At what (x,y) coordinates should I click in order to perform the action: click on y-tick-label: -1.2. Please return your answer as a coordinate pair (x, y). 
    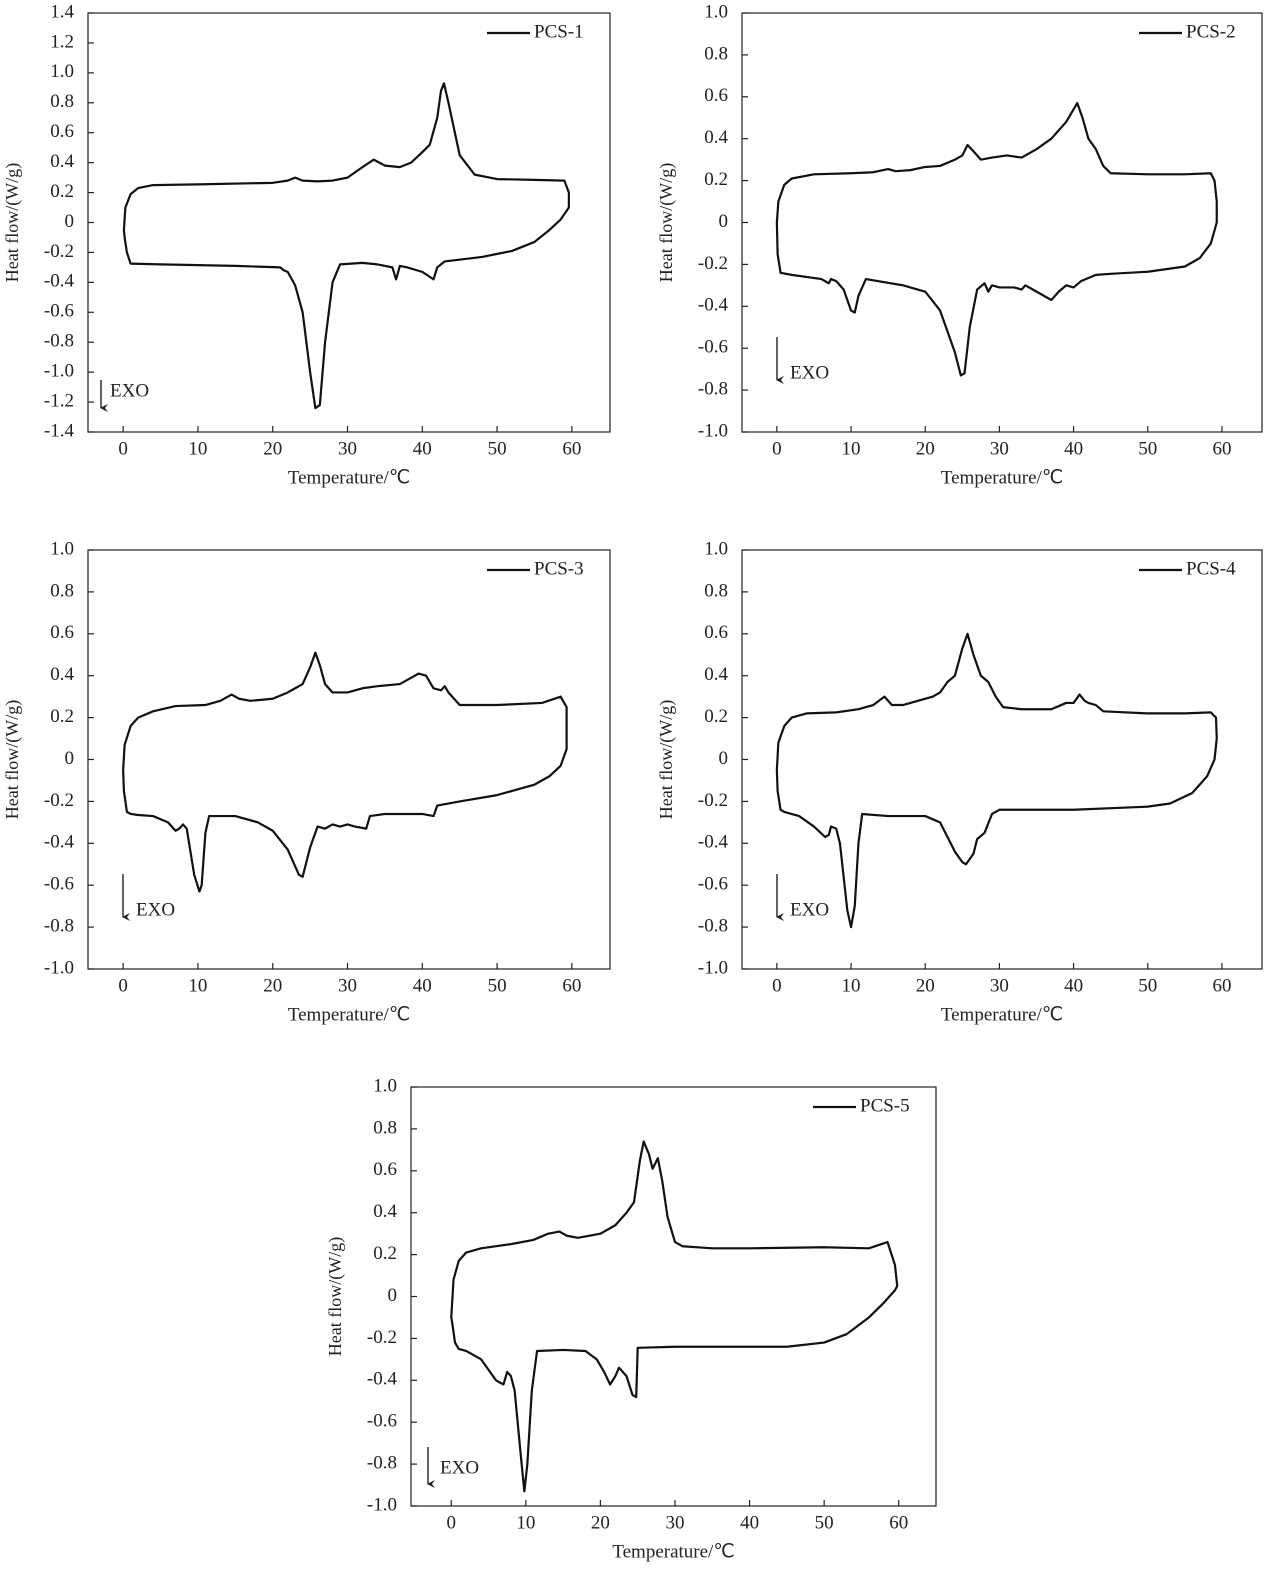
    Looking at the image, I should click on (59, 400).